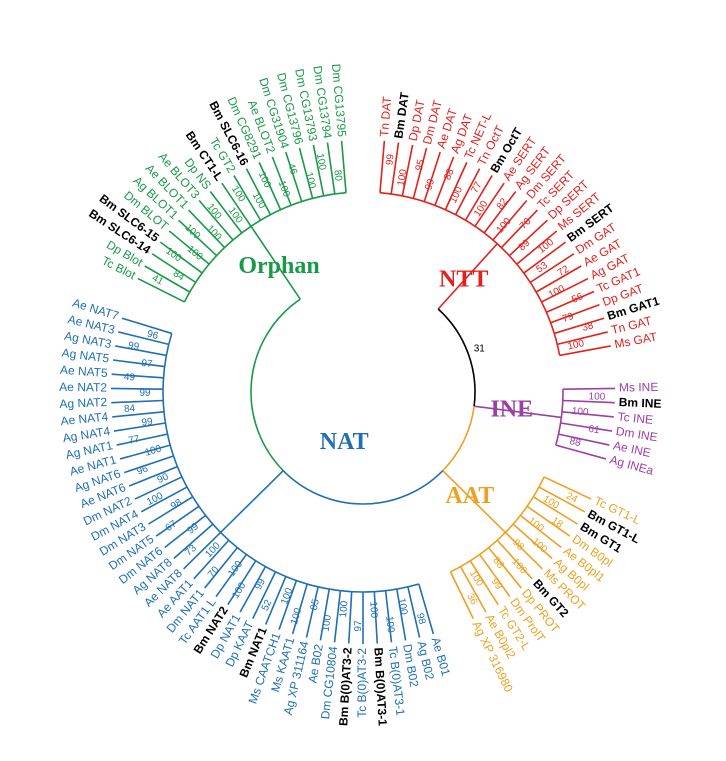  Describe the element at coordinates (337, 175) in the screenshot. I see `support-value: 80` at that location.